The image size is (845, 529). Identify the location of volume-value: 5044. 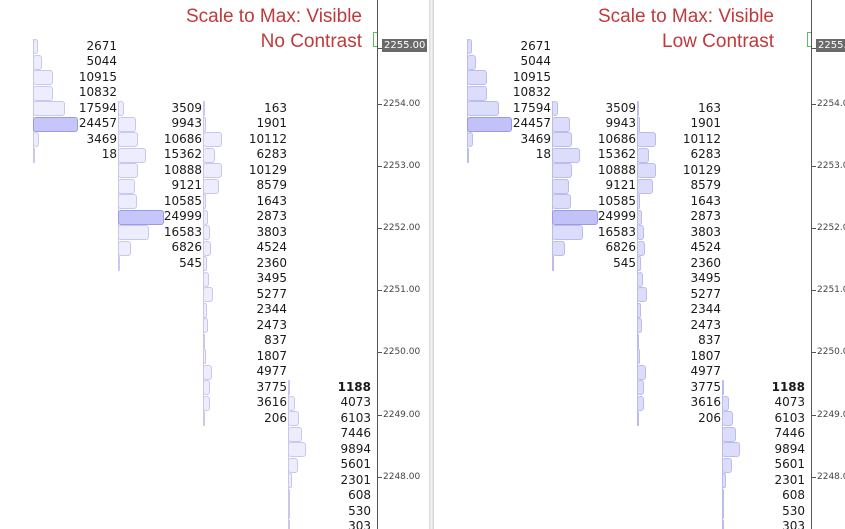
(101, 61).